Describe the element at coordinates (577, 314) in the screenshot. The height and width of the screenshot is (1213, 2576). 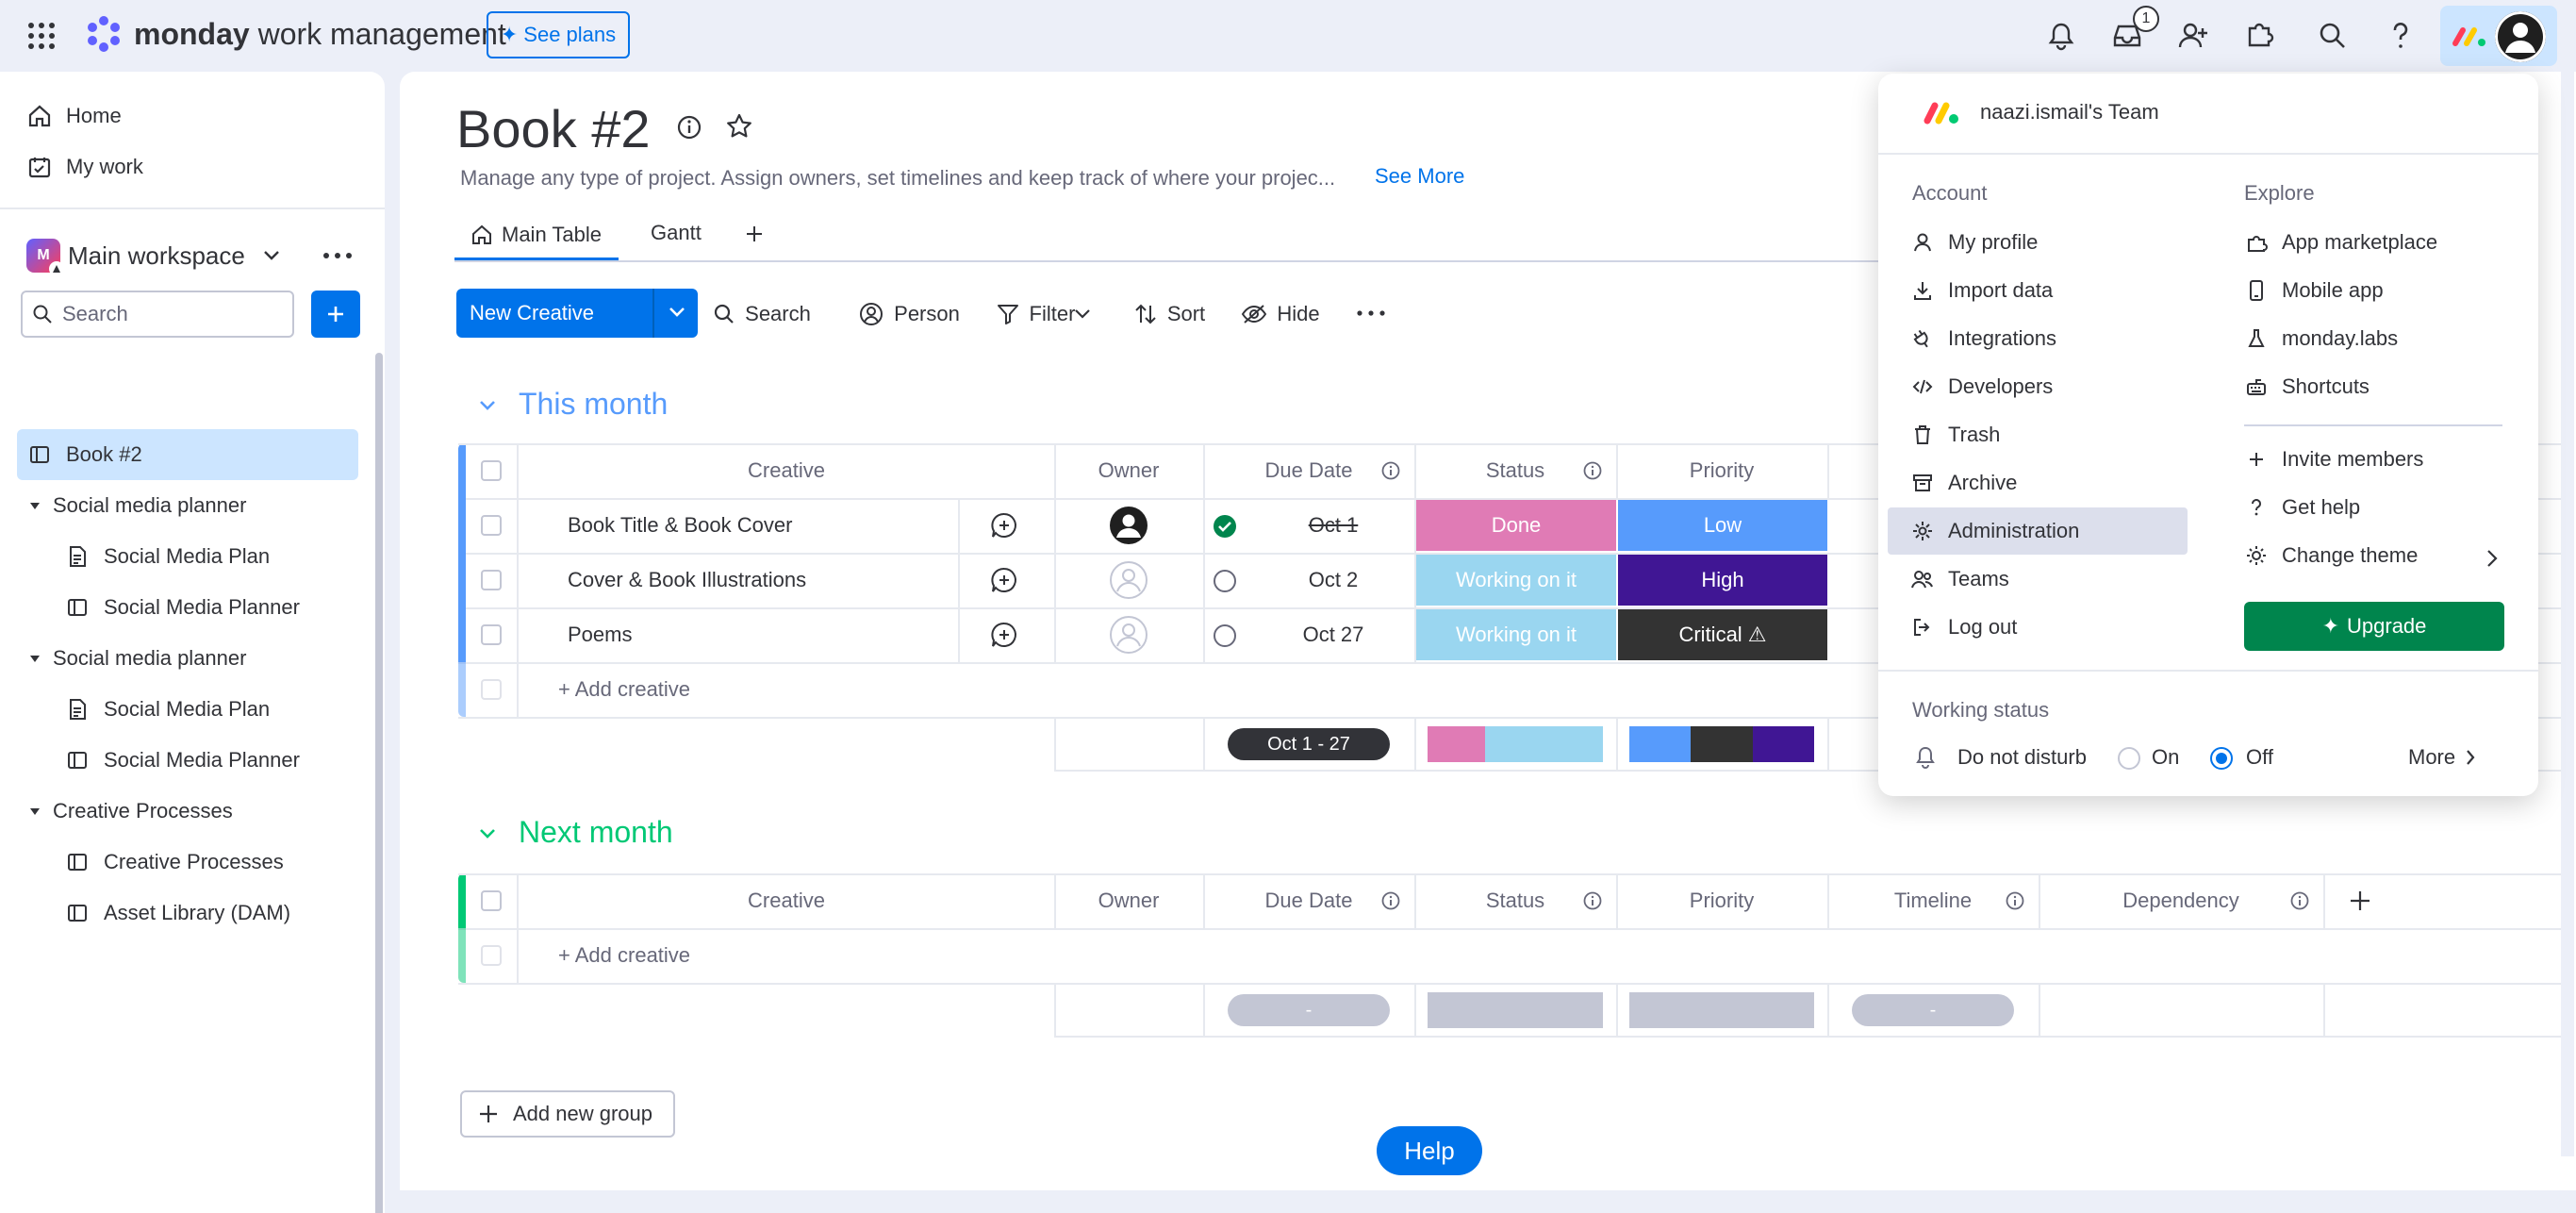
I see `new-item-button: New Creative` at that location.